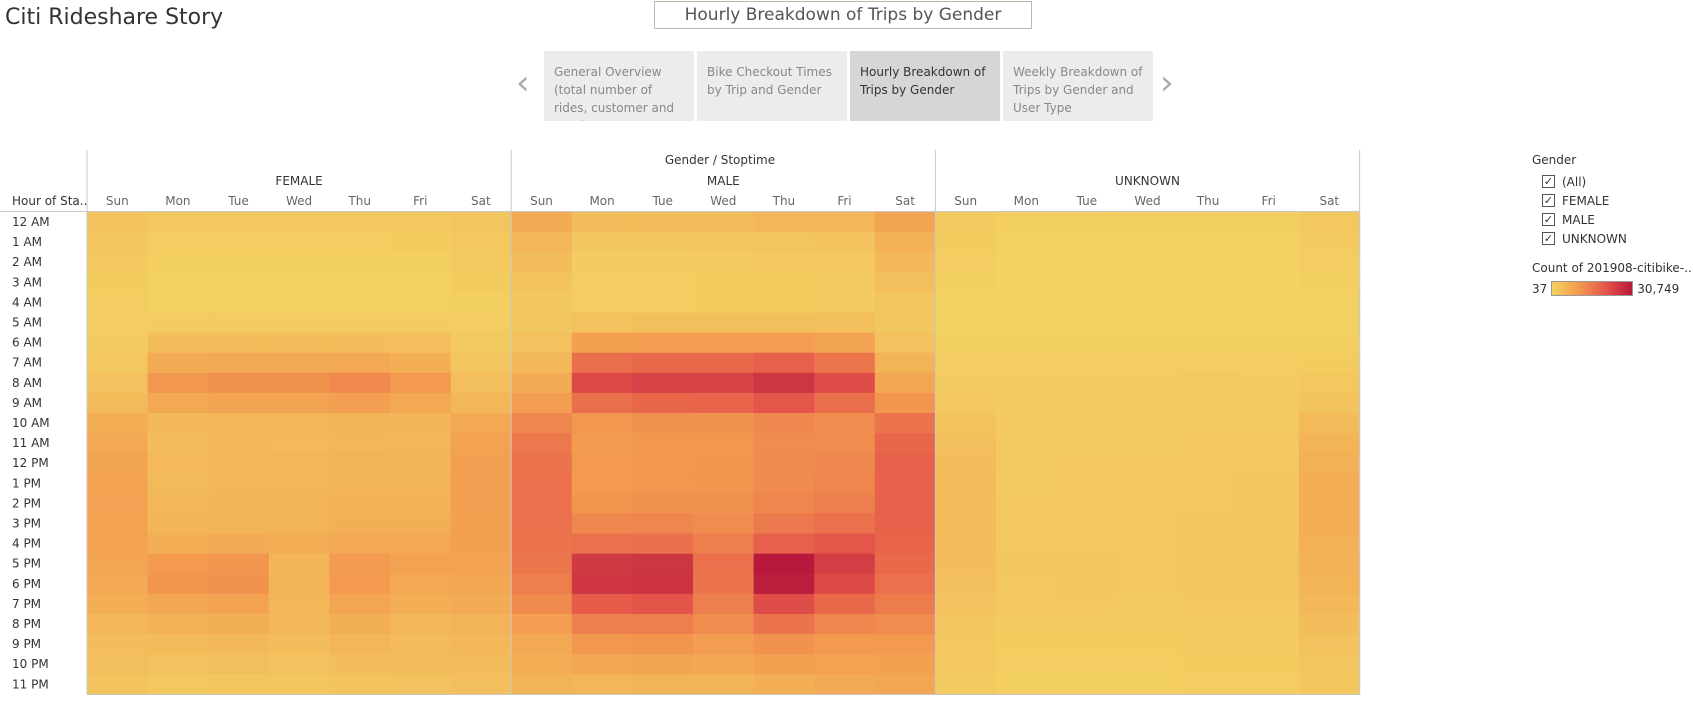  I want to click on story-next-arrow-icon: ›, so click(1167, 83).